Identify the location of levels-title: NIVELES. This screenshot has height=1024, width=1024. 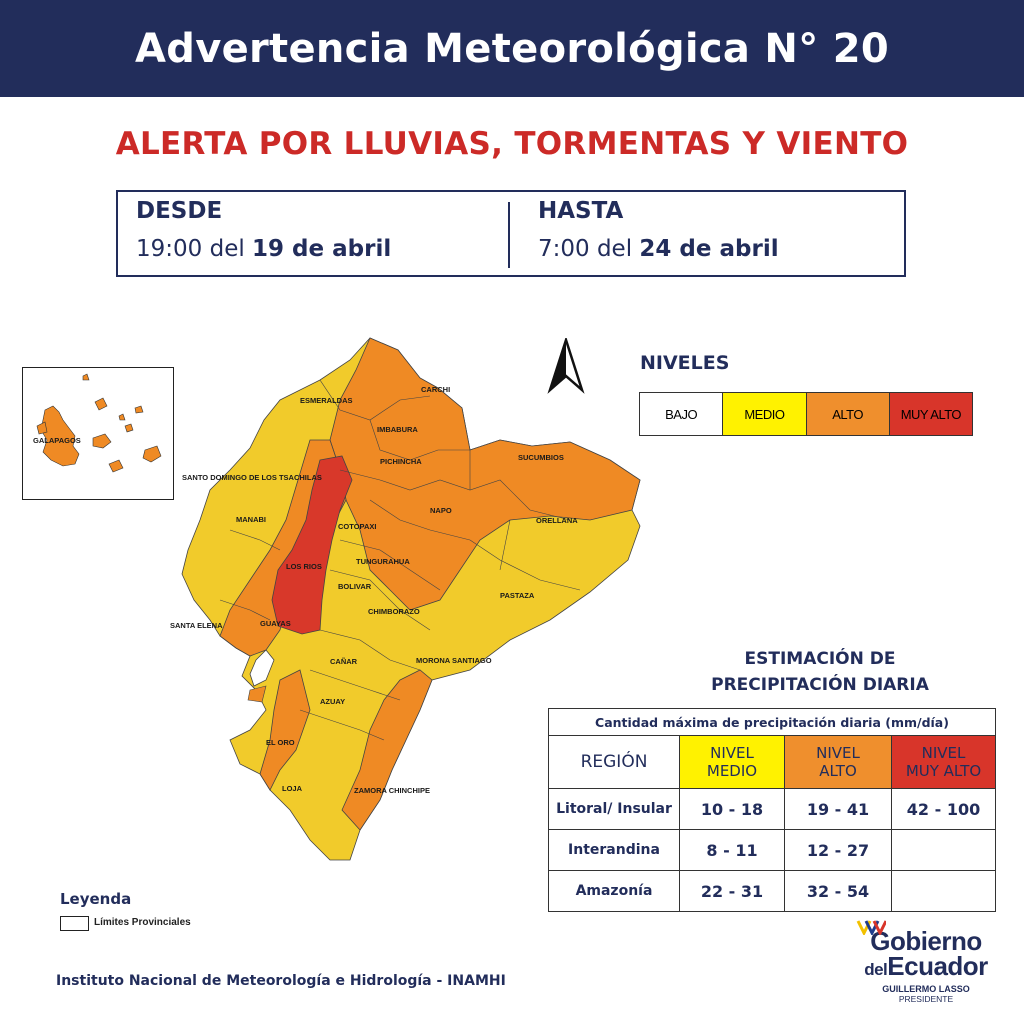
(685, 363).